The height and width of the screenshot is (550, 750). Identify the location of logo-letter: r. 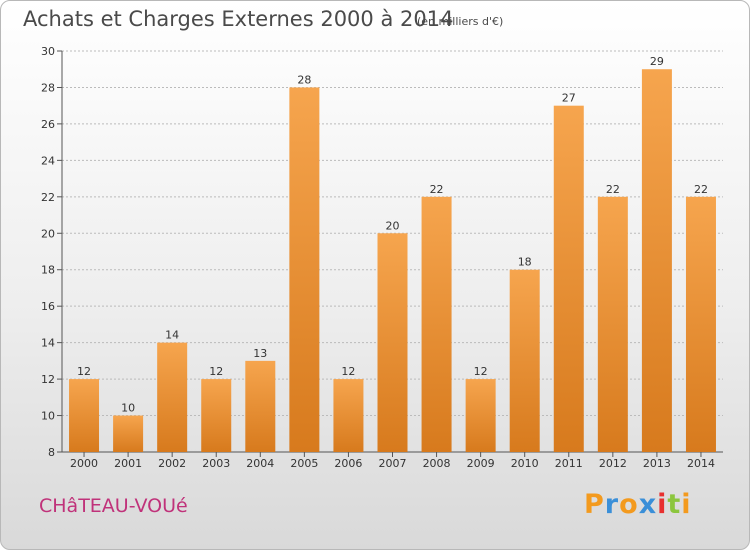
(612, 504).